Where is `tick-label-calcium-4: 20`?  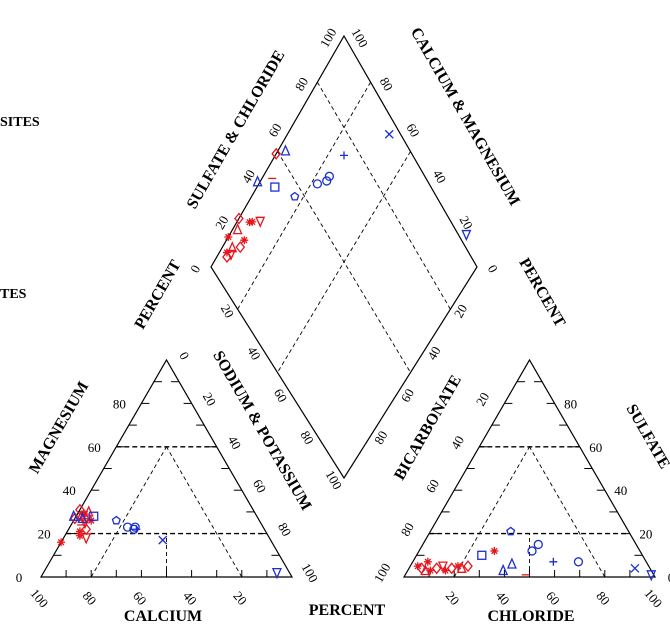 tick-label-calcium-4: 20 is located at coordinates (240, 598).